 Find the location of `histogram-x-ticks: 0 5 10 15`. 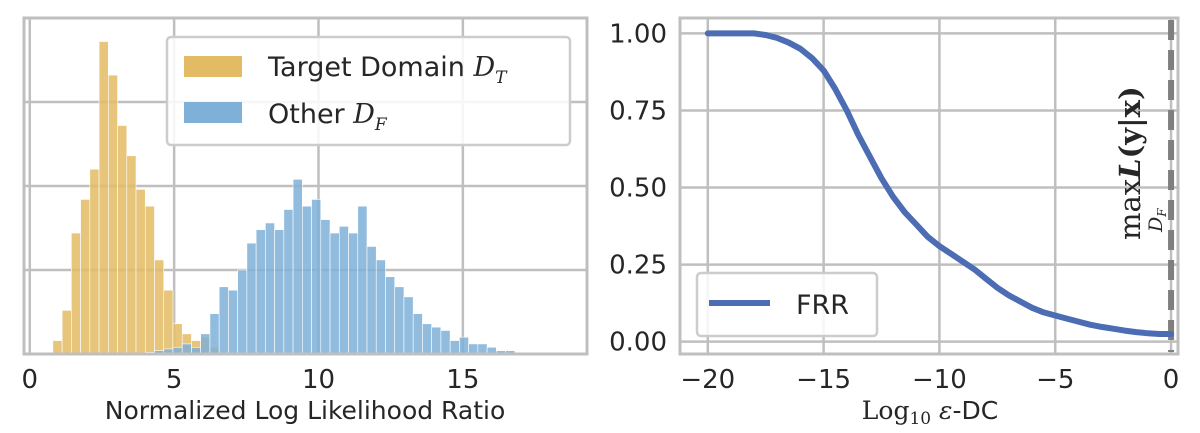

histogram-x-ticks: 0 5 10 15 is located at coordinates (251, 380).